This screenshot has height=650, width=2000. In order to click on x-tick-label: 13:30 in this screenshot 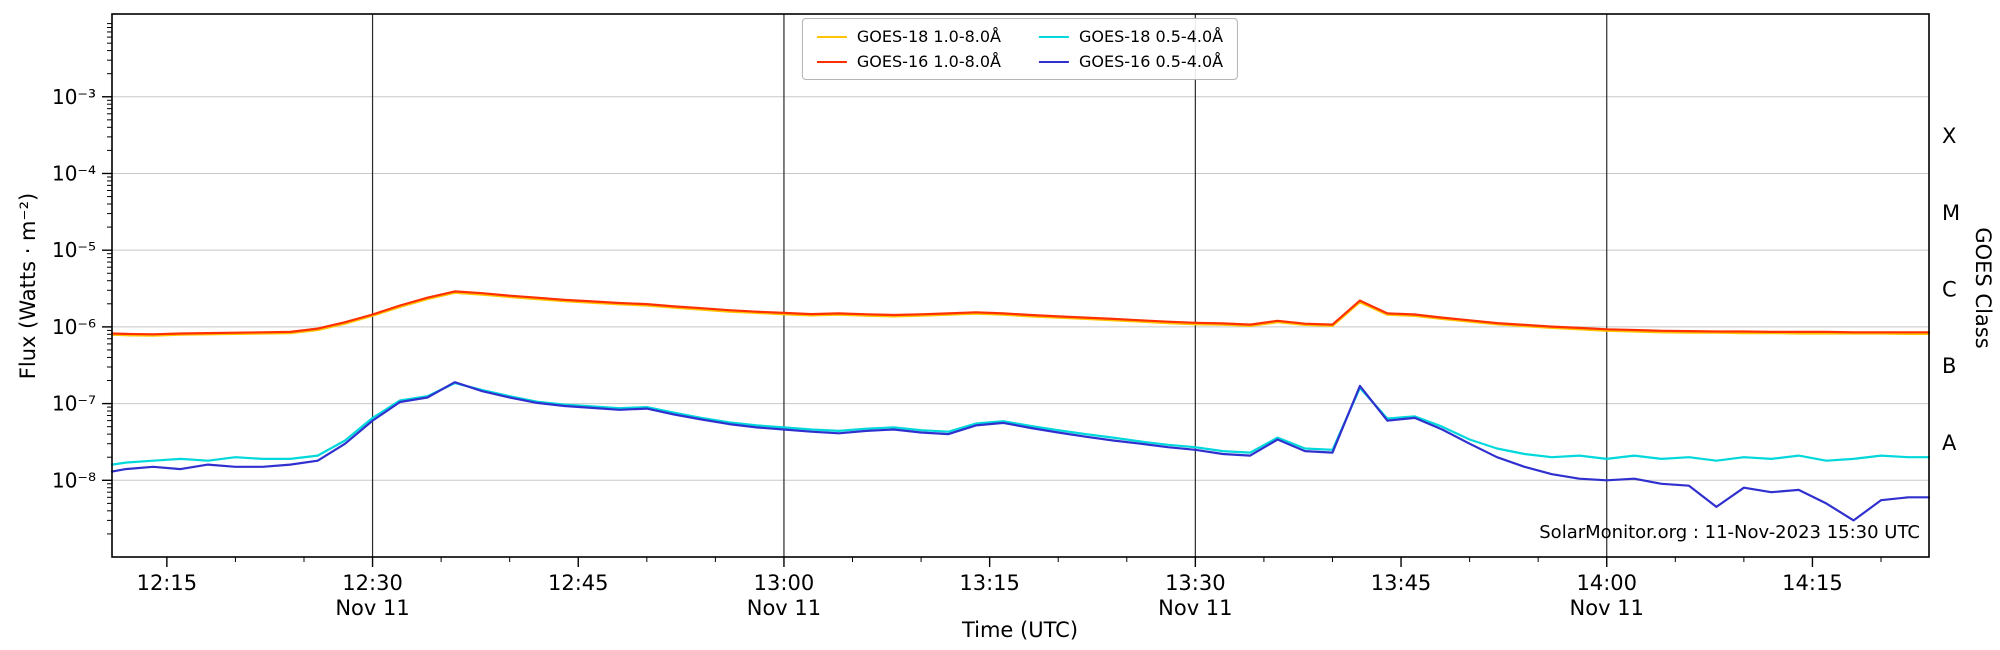, I will do `click(1195, 583)`.